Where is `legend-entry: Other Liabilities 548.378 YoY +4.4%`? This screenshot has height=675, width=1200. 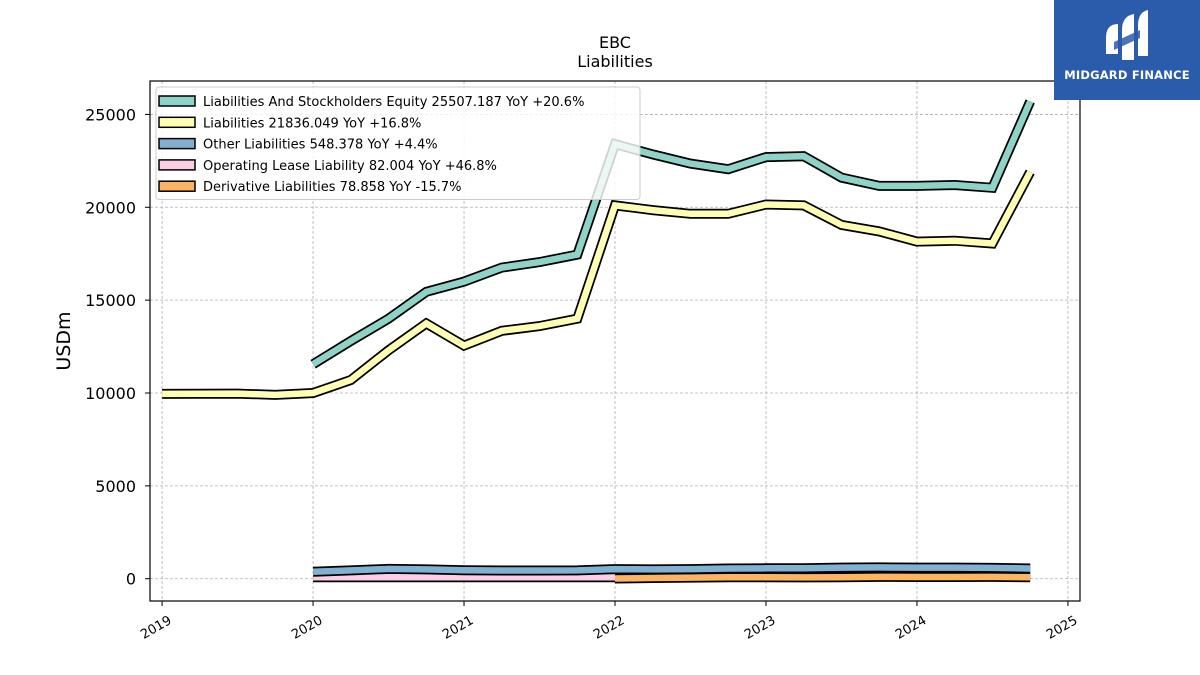 legend-entry: Other Liabilities 548.378 YoY +4.4% is located at coordinates (320, 145).